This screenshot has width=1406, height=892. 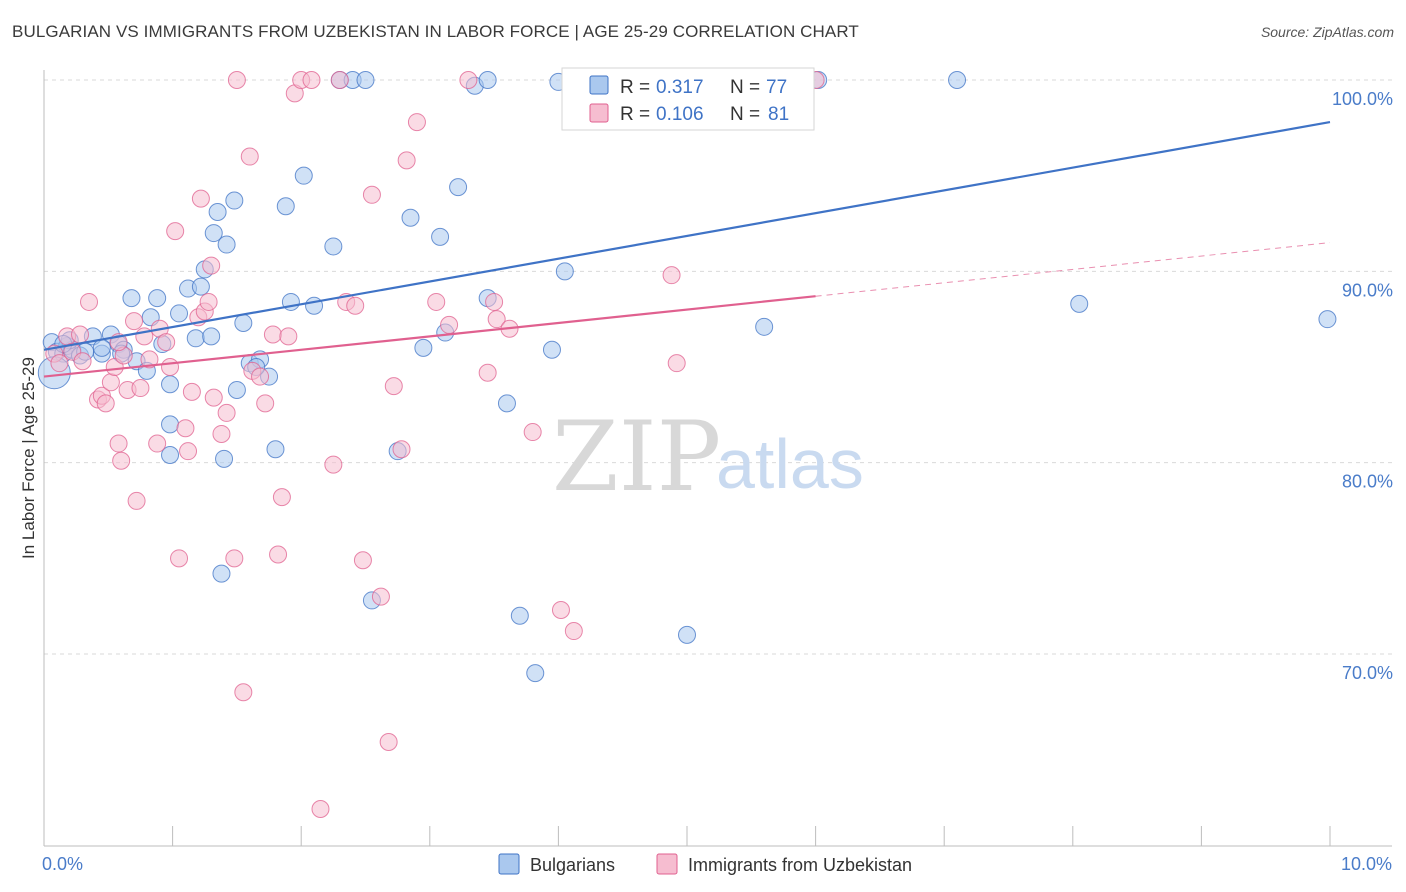 What do you see at coordinates (1367, 290) in the screenshot?
I see `y-tick-label: 90.0%` at bounding box center [1367, 290].